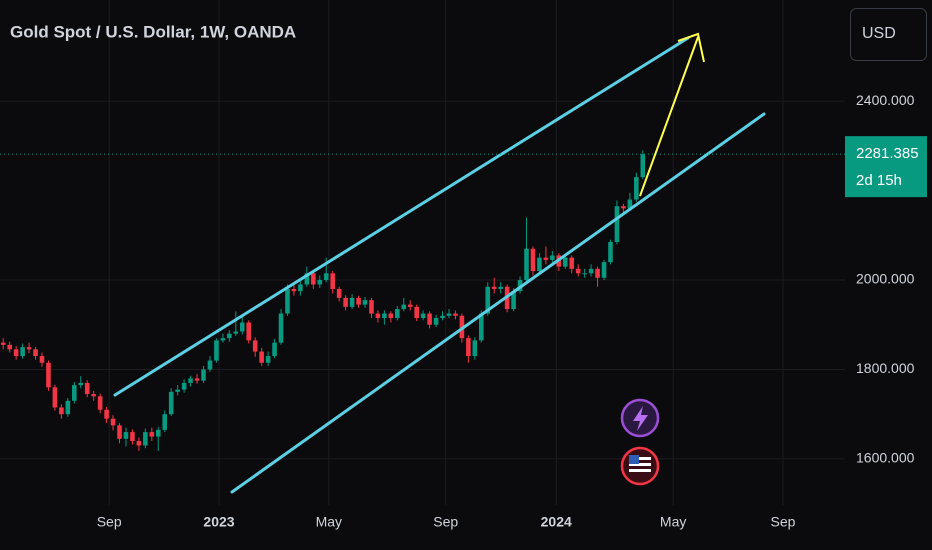 The height and width of the screenshot is (550, 932). Describe the element at coordinates (691, 47) in the screenshot. I see `arrow-head` at that location.